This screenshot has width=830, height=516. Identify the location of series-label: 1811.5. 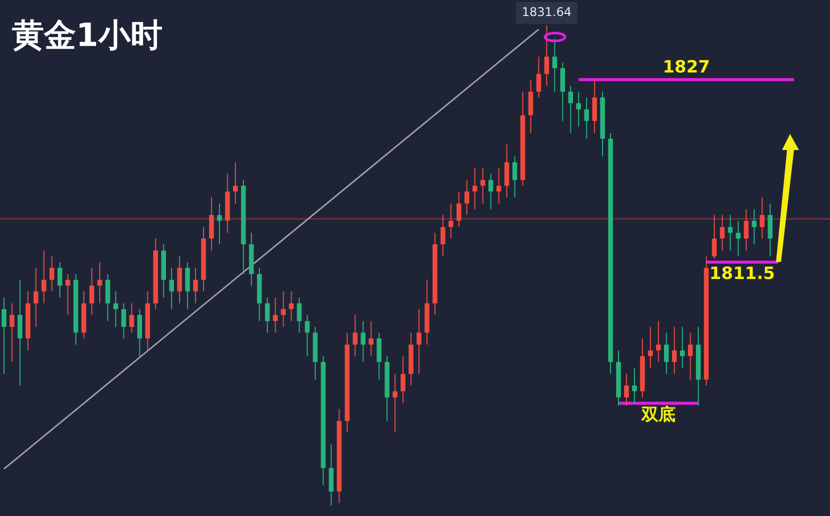
(742, 274).